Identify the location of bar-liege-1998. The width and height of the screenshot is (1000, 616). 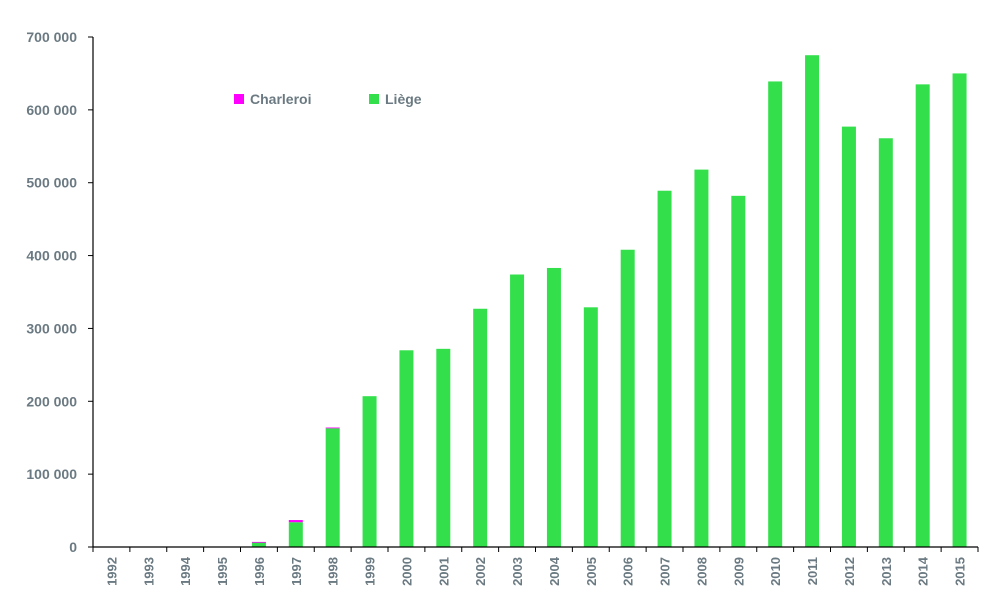
(332, 487).